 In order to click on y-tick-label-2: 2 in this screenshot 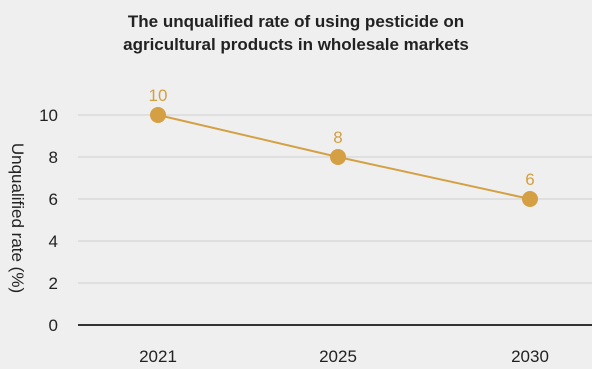, I will do `click(53, 283)`.